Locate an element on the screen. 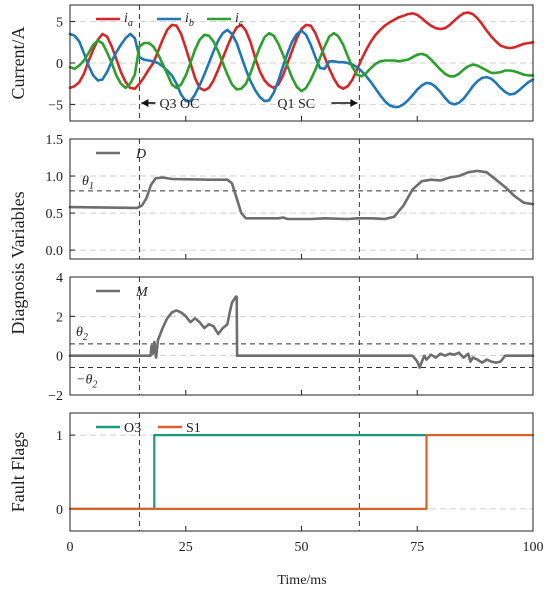  ytick-label-D: 1.5 is located at coordinates (55, 140).